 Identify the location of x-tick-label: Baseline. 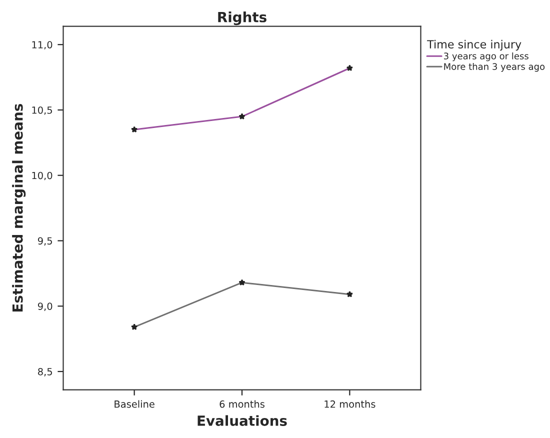
(134, 404).